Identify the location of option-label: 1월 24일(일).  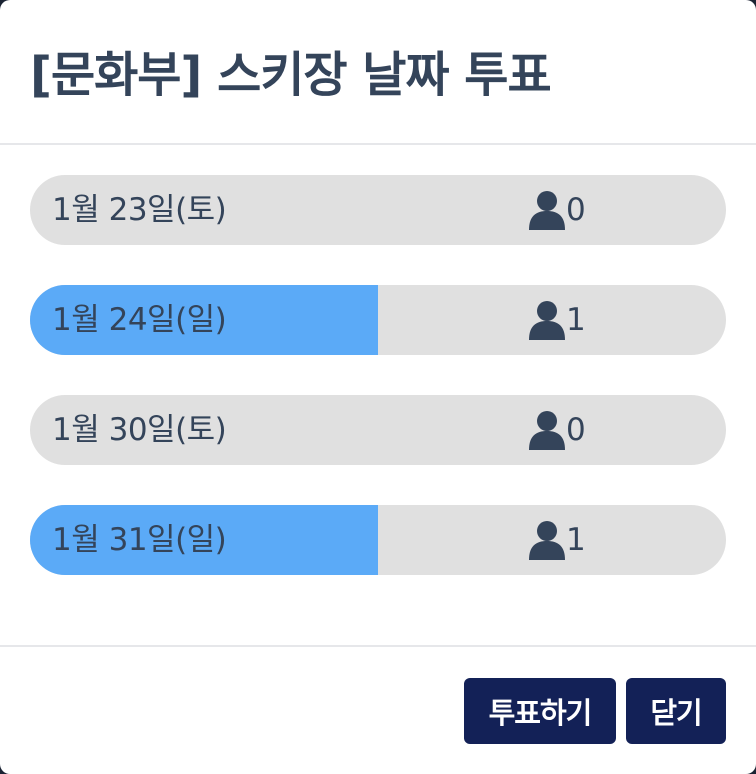
(139, 320).